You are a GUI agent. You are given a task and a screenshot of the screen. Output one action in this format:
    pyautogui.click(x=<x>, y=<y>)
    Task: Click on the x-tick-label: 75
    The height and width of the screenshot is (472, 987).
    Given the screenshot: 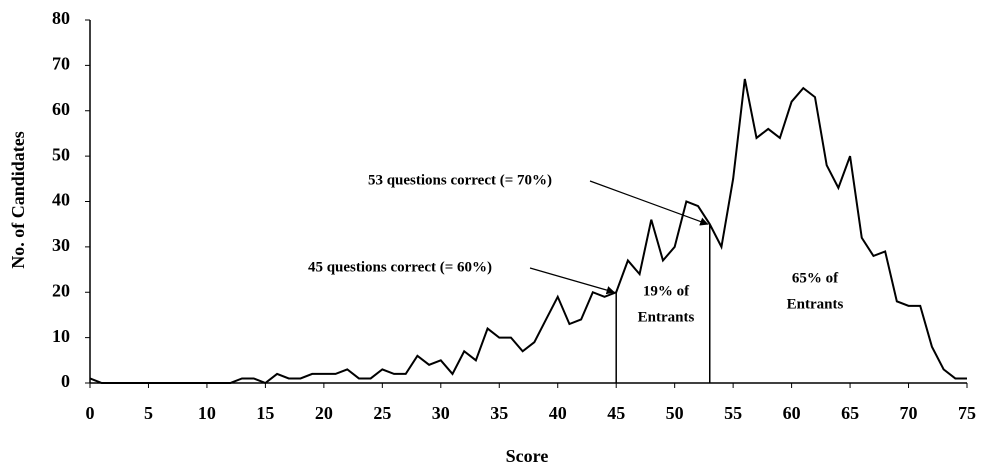 What is the action you would take?
    pyautogui.click(x=967, y=413)
    